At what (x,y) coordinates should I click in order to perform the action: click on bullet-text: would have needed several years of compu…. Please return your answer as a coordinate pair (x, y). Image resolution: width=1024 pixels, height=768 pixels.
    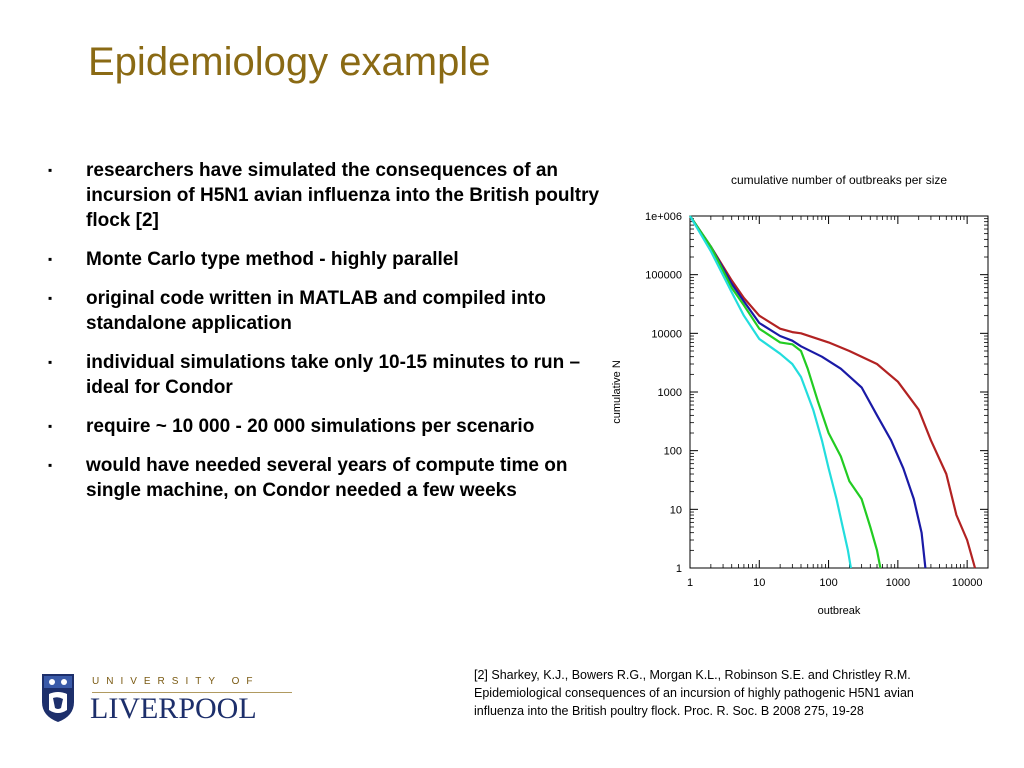
    Looking at the image, I should click on (327, 478).